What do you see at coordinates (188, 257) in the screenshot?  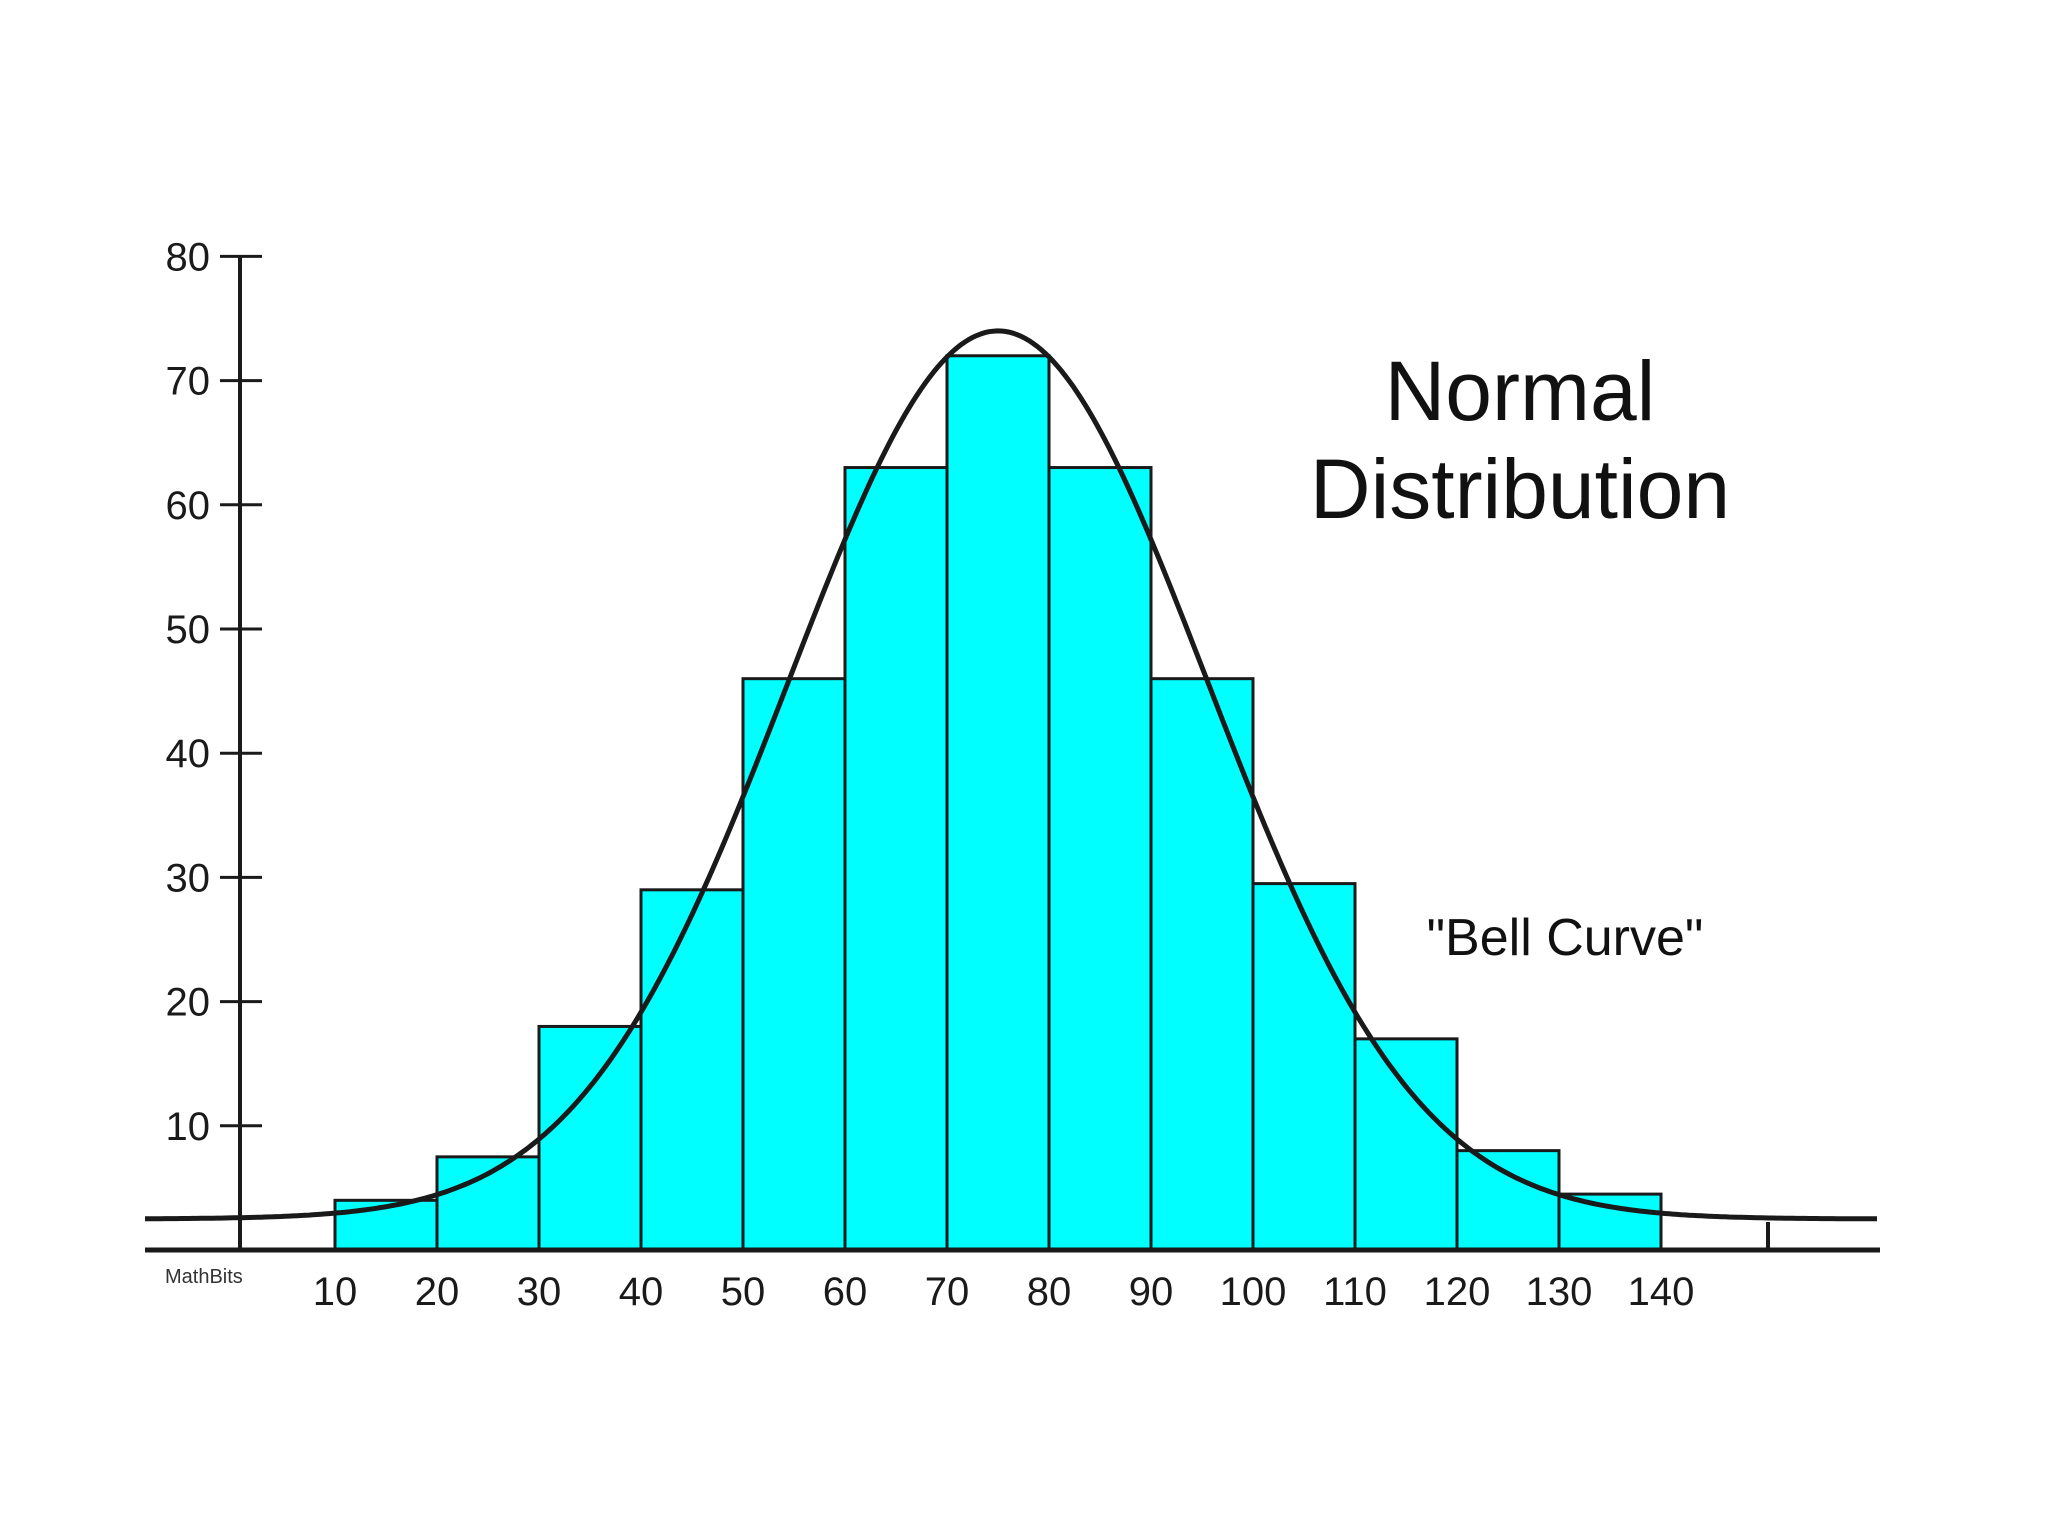 I see `y-tick-label-80: 80` at bounding box center [188, 257].